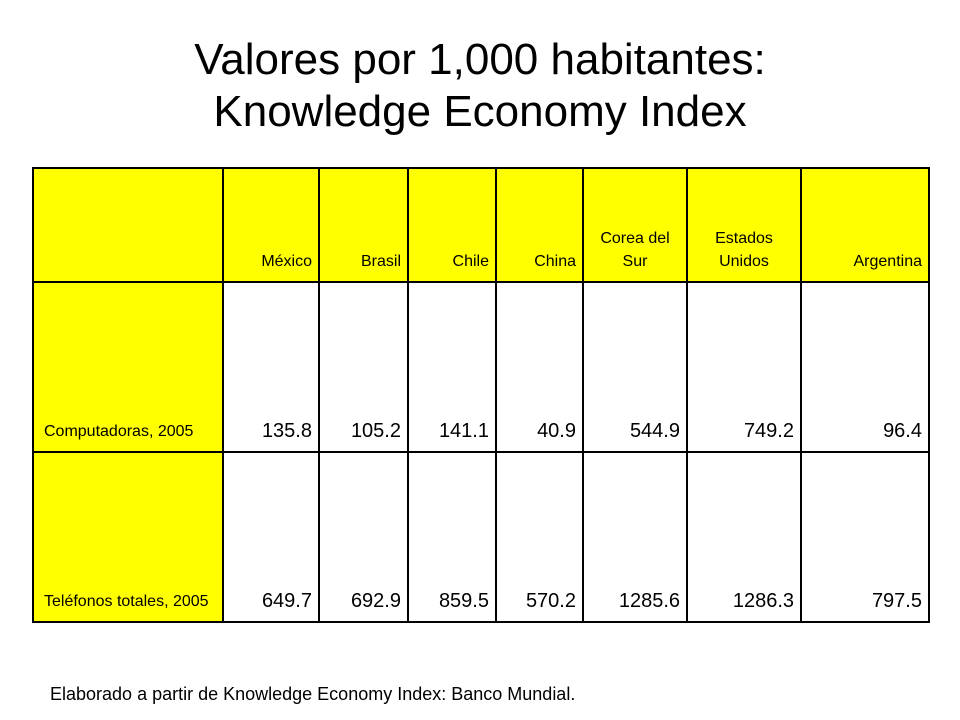 Image resolution: width=960 pixels, height=720 pixels. I want to click on column-header: Corea del Sur, so click(635, 225).